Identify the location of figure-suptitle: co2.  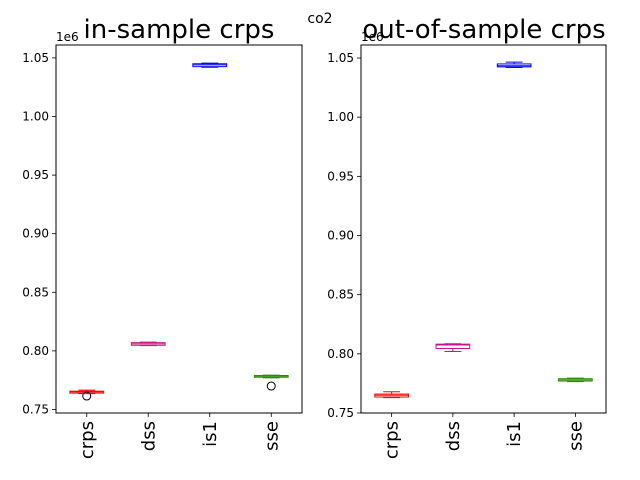
(319, 19).